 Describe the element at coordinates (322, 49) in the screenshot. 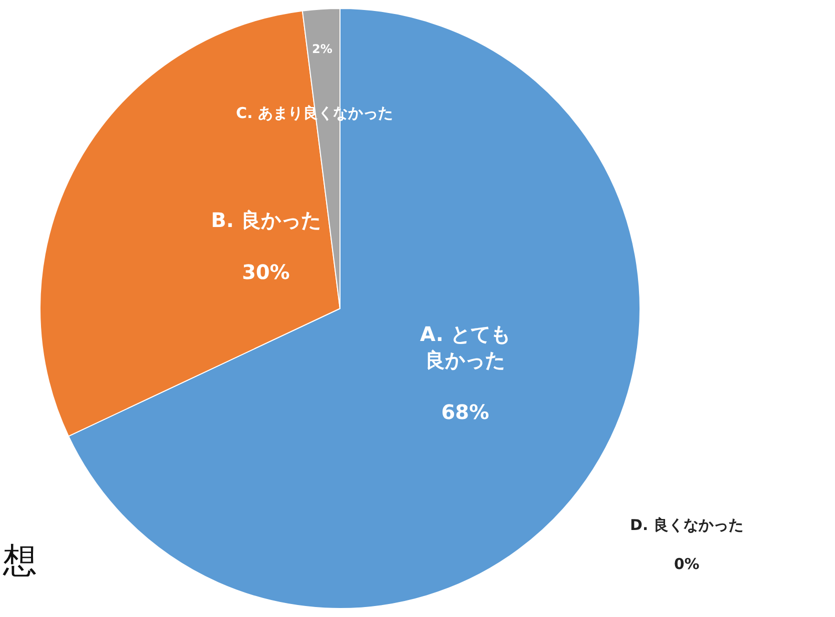

I see `data-label: 2%` at that location.